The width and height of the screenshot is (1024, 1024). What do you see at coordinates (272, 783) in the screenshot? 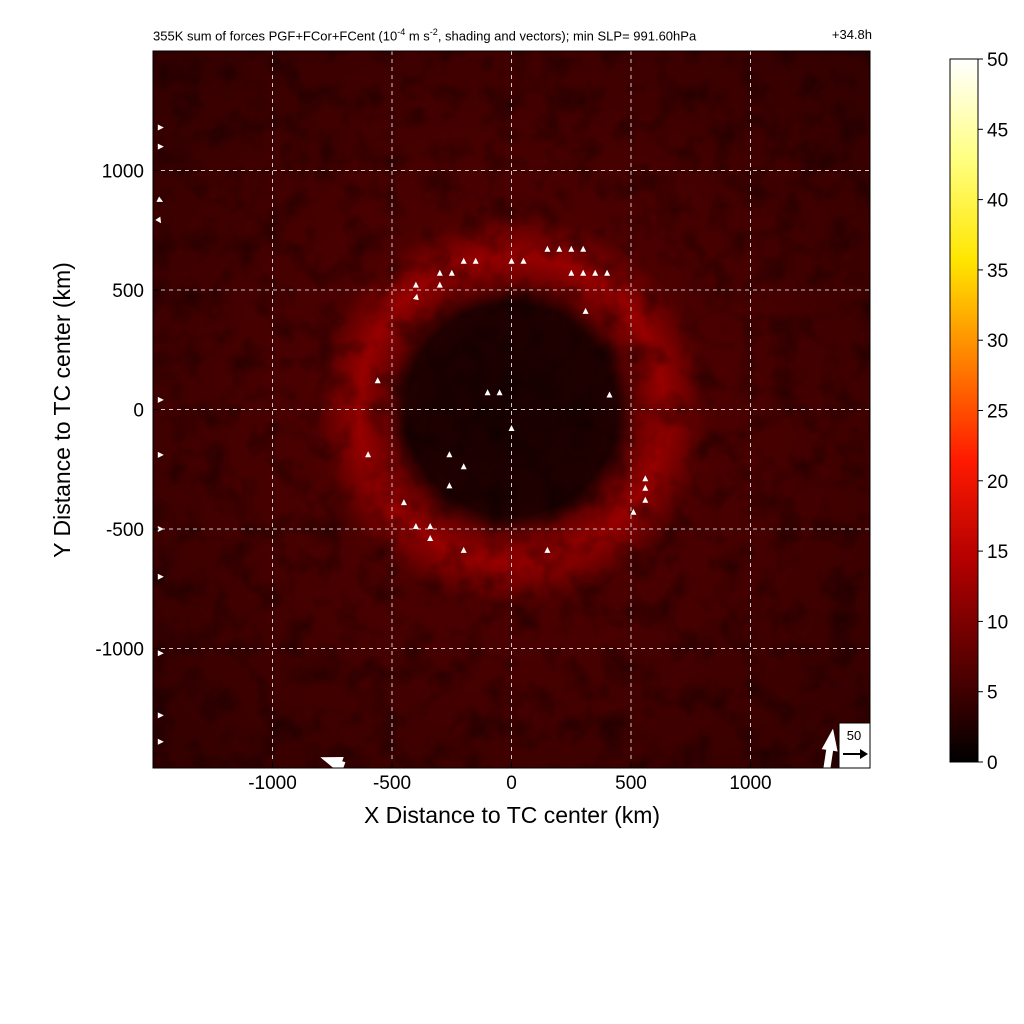
I see `x-tick-label: -1000` at bounding box center [272, 783].